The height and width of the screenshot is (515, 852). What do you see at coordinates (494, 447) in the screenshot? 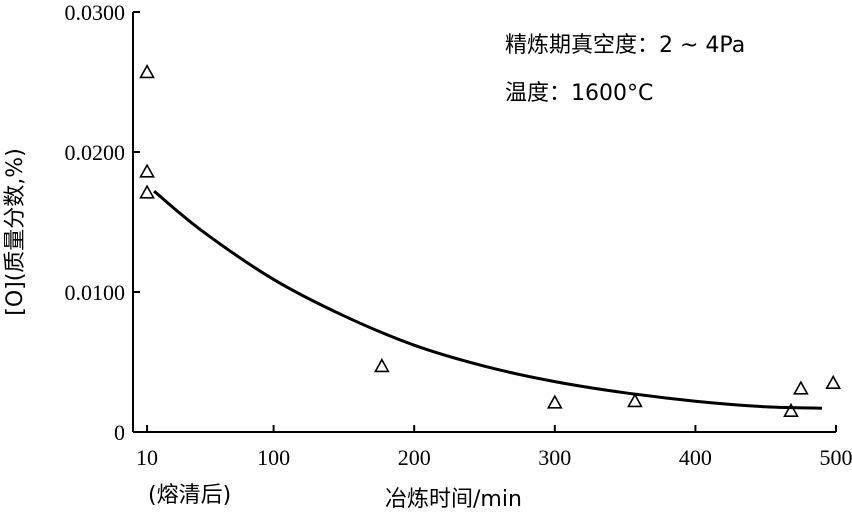
I see `x-ticks: 10 100 200 300 400 500` at bounding box center [494, 447].